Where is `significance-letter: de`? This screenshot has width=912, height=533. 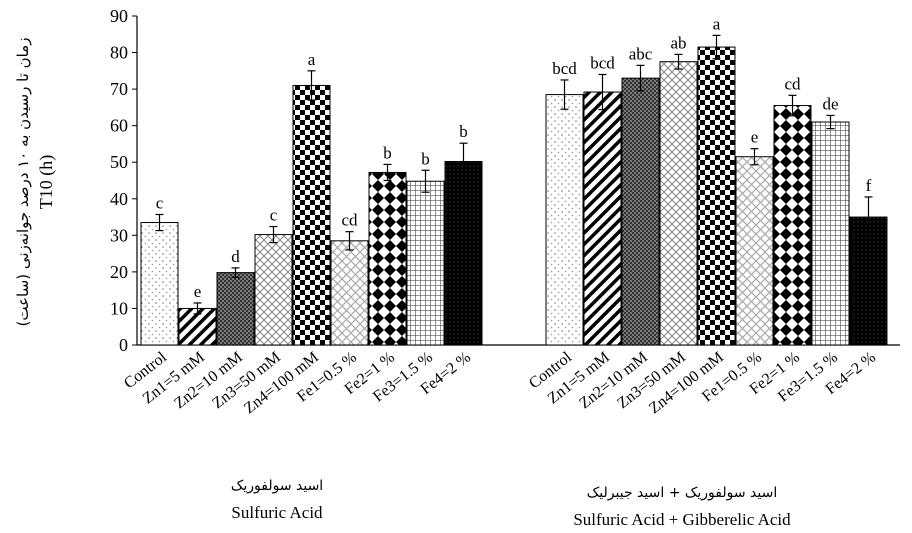 significance-letter: de is located at coordinates (830, 103).